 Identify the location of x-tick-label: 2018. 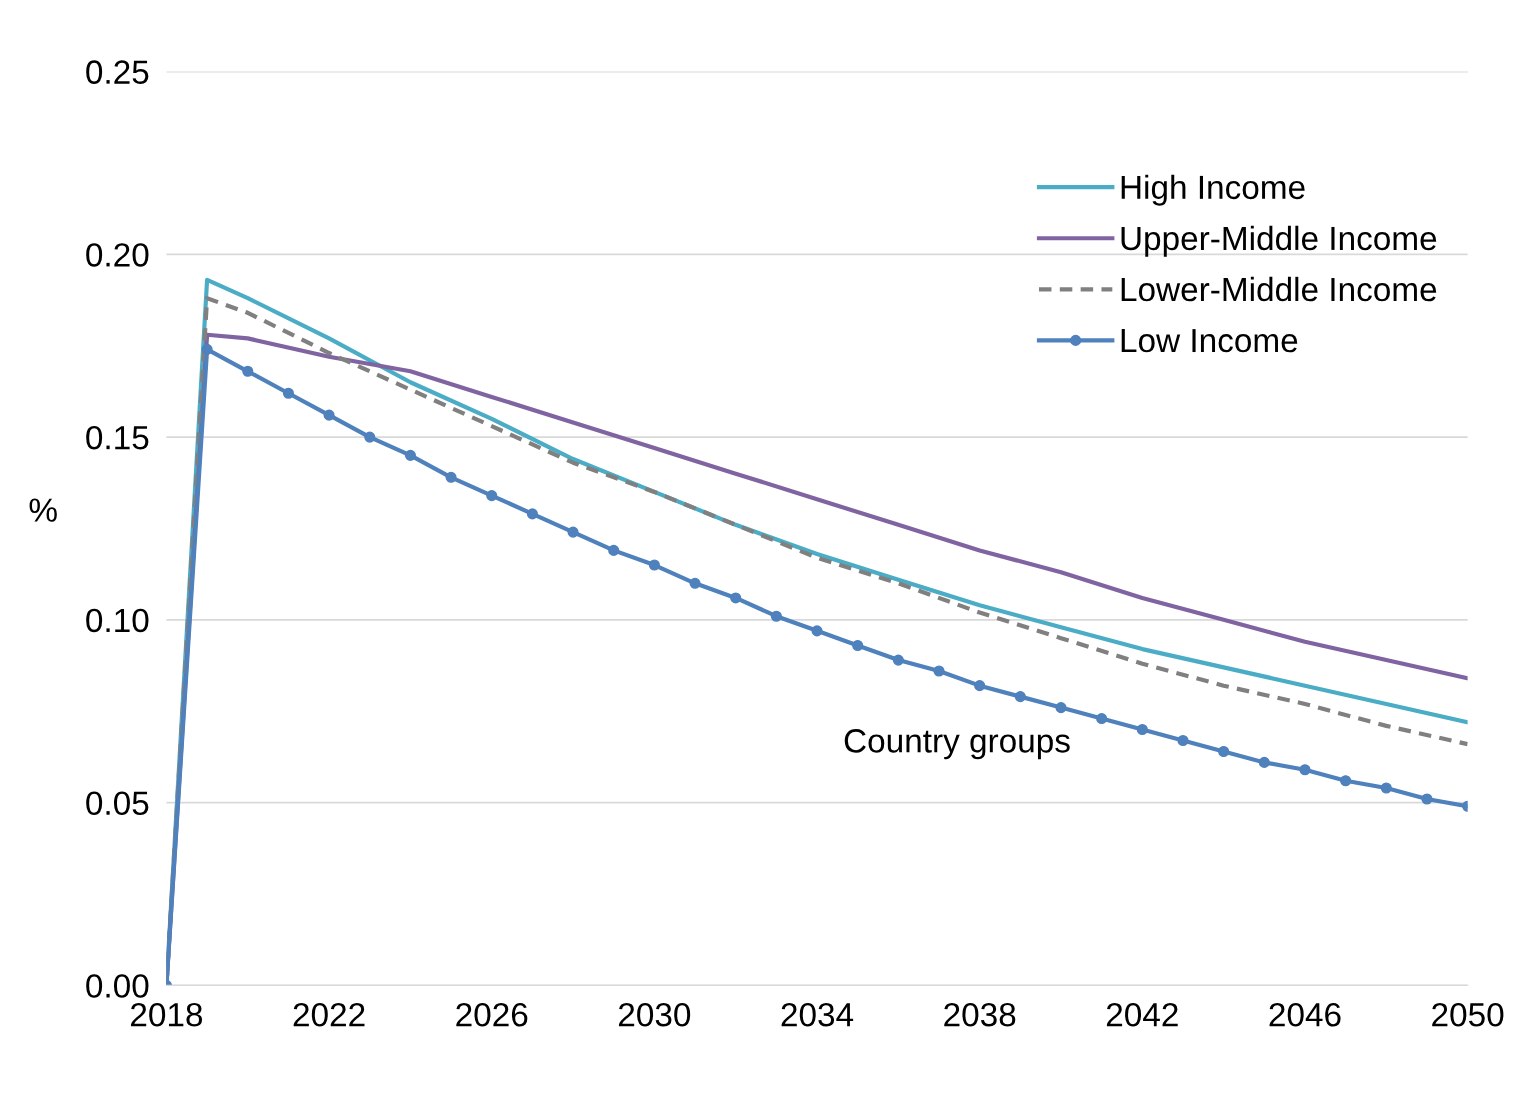
(167, 1014).